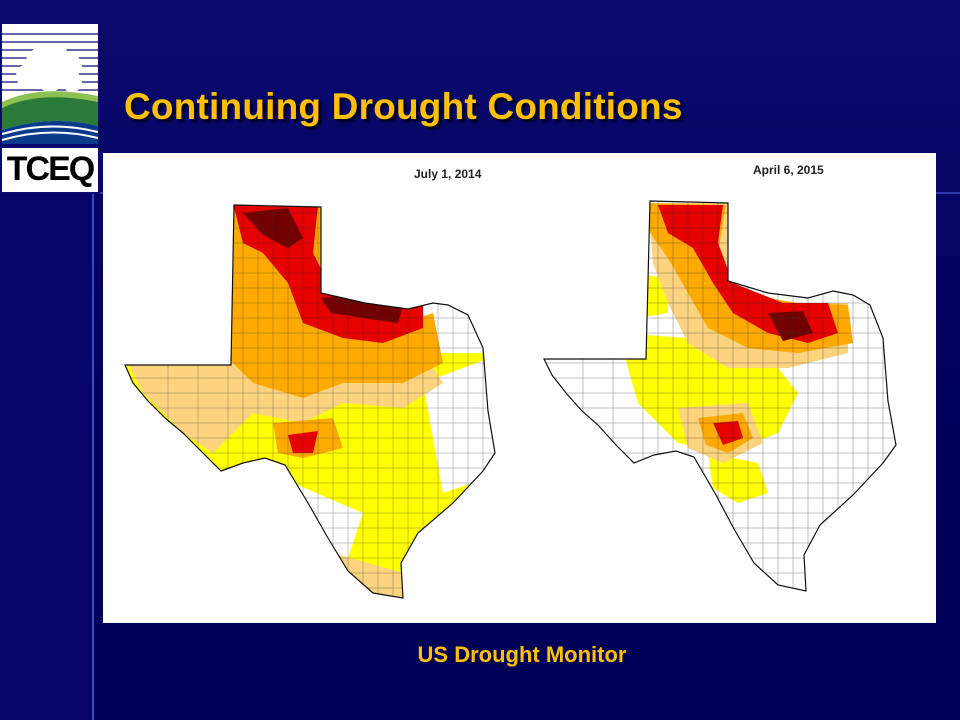  Describe the element at coordinates (522, 654) in the screenshot. I see `slide-caption: US Drought Monitor` at that location.